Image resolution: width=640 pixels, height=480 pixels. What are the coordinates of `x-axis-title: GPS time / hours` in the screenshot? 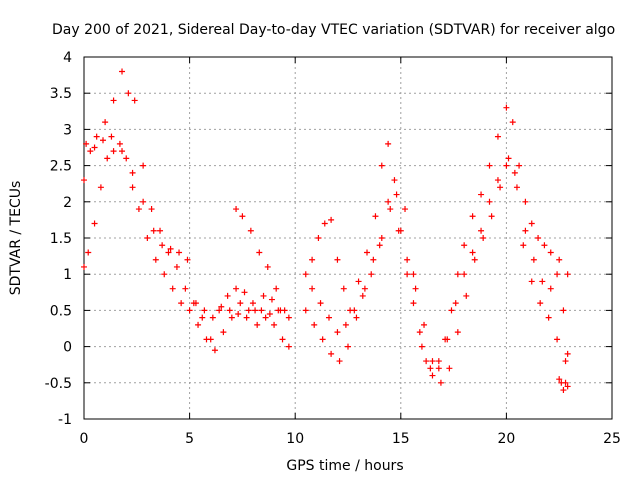 It's located at (344, 466).